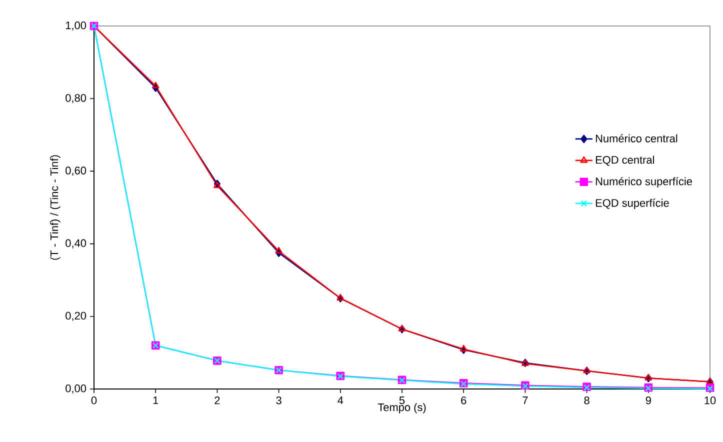  I want to click on y-tick-label: 0,00, so click(76, 389).